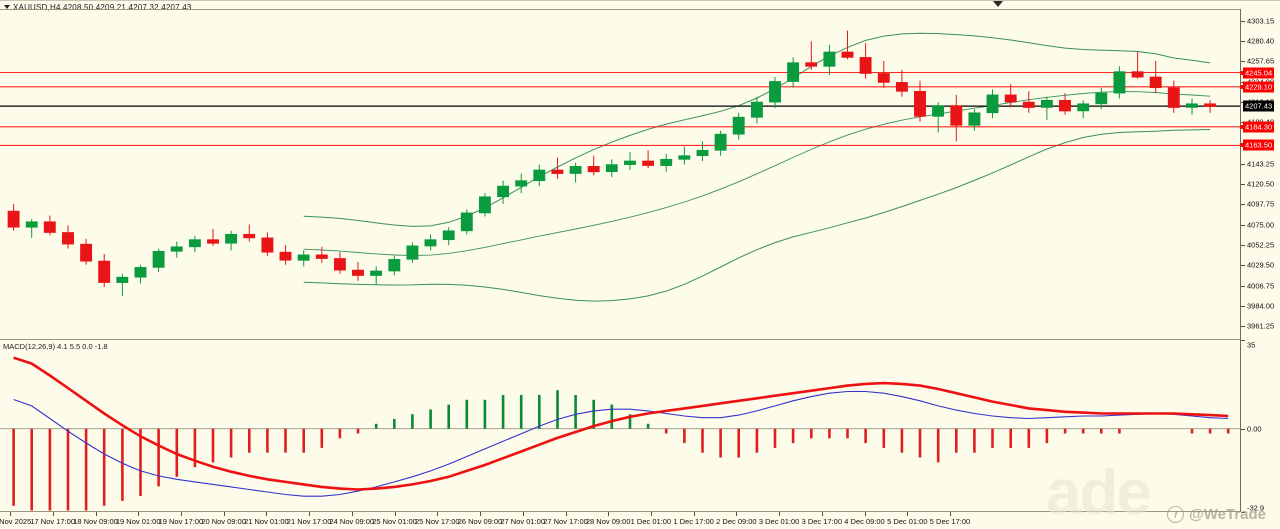 The width and height of the screenshot is (1280, 529). I want to click on time-tick-label: 27 Nov 01:00, so click(522, 521).